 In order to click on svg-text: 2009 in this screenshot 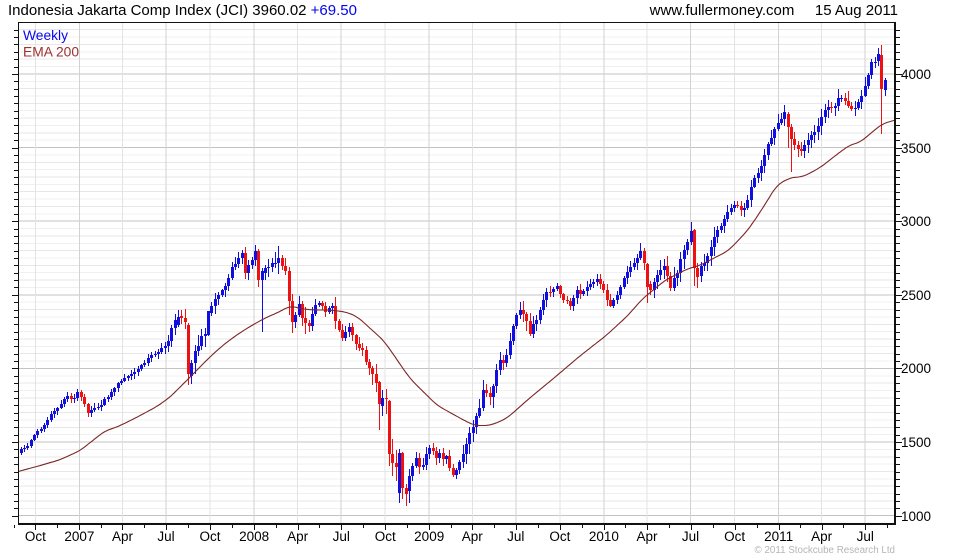, I will do `click(429, 536)`.